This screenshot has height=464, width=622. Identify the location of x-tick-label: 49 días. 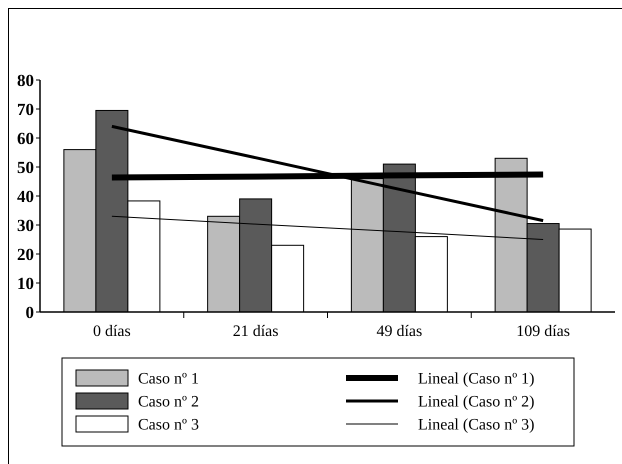
(399, 331).